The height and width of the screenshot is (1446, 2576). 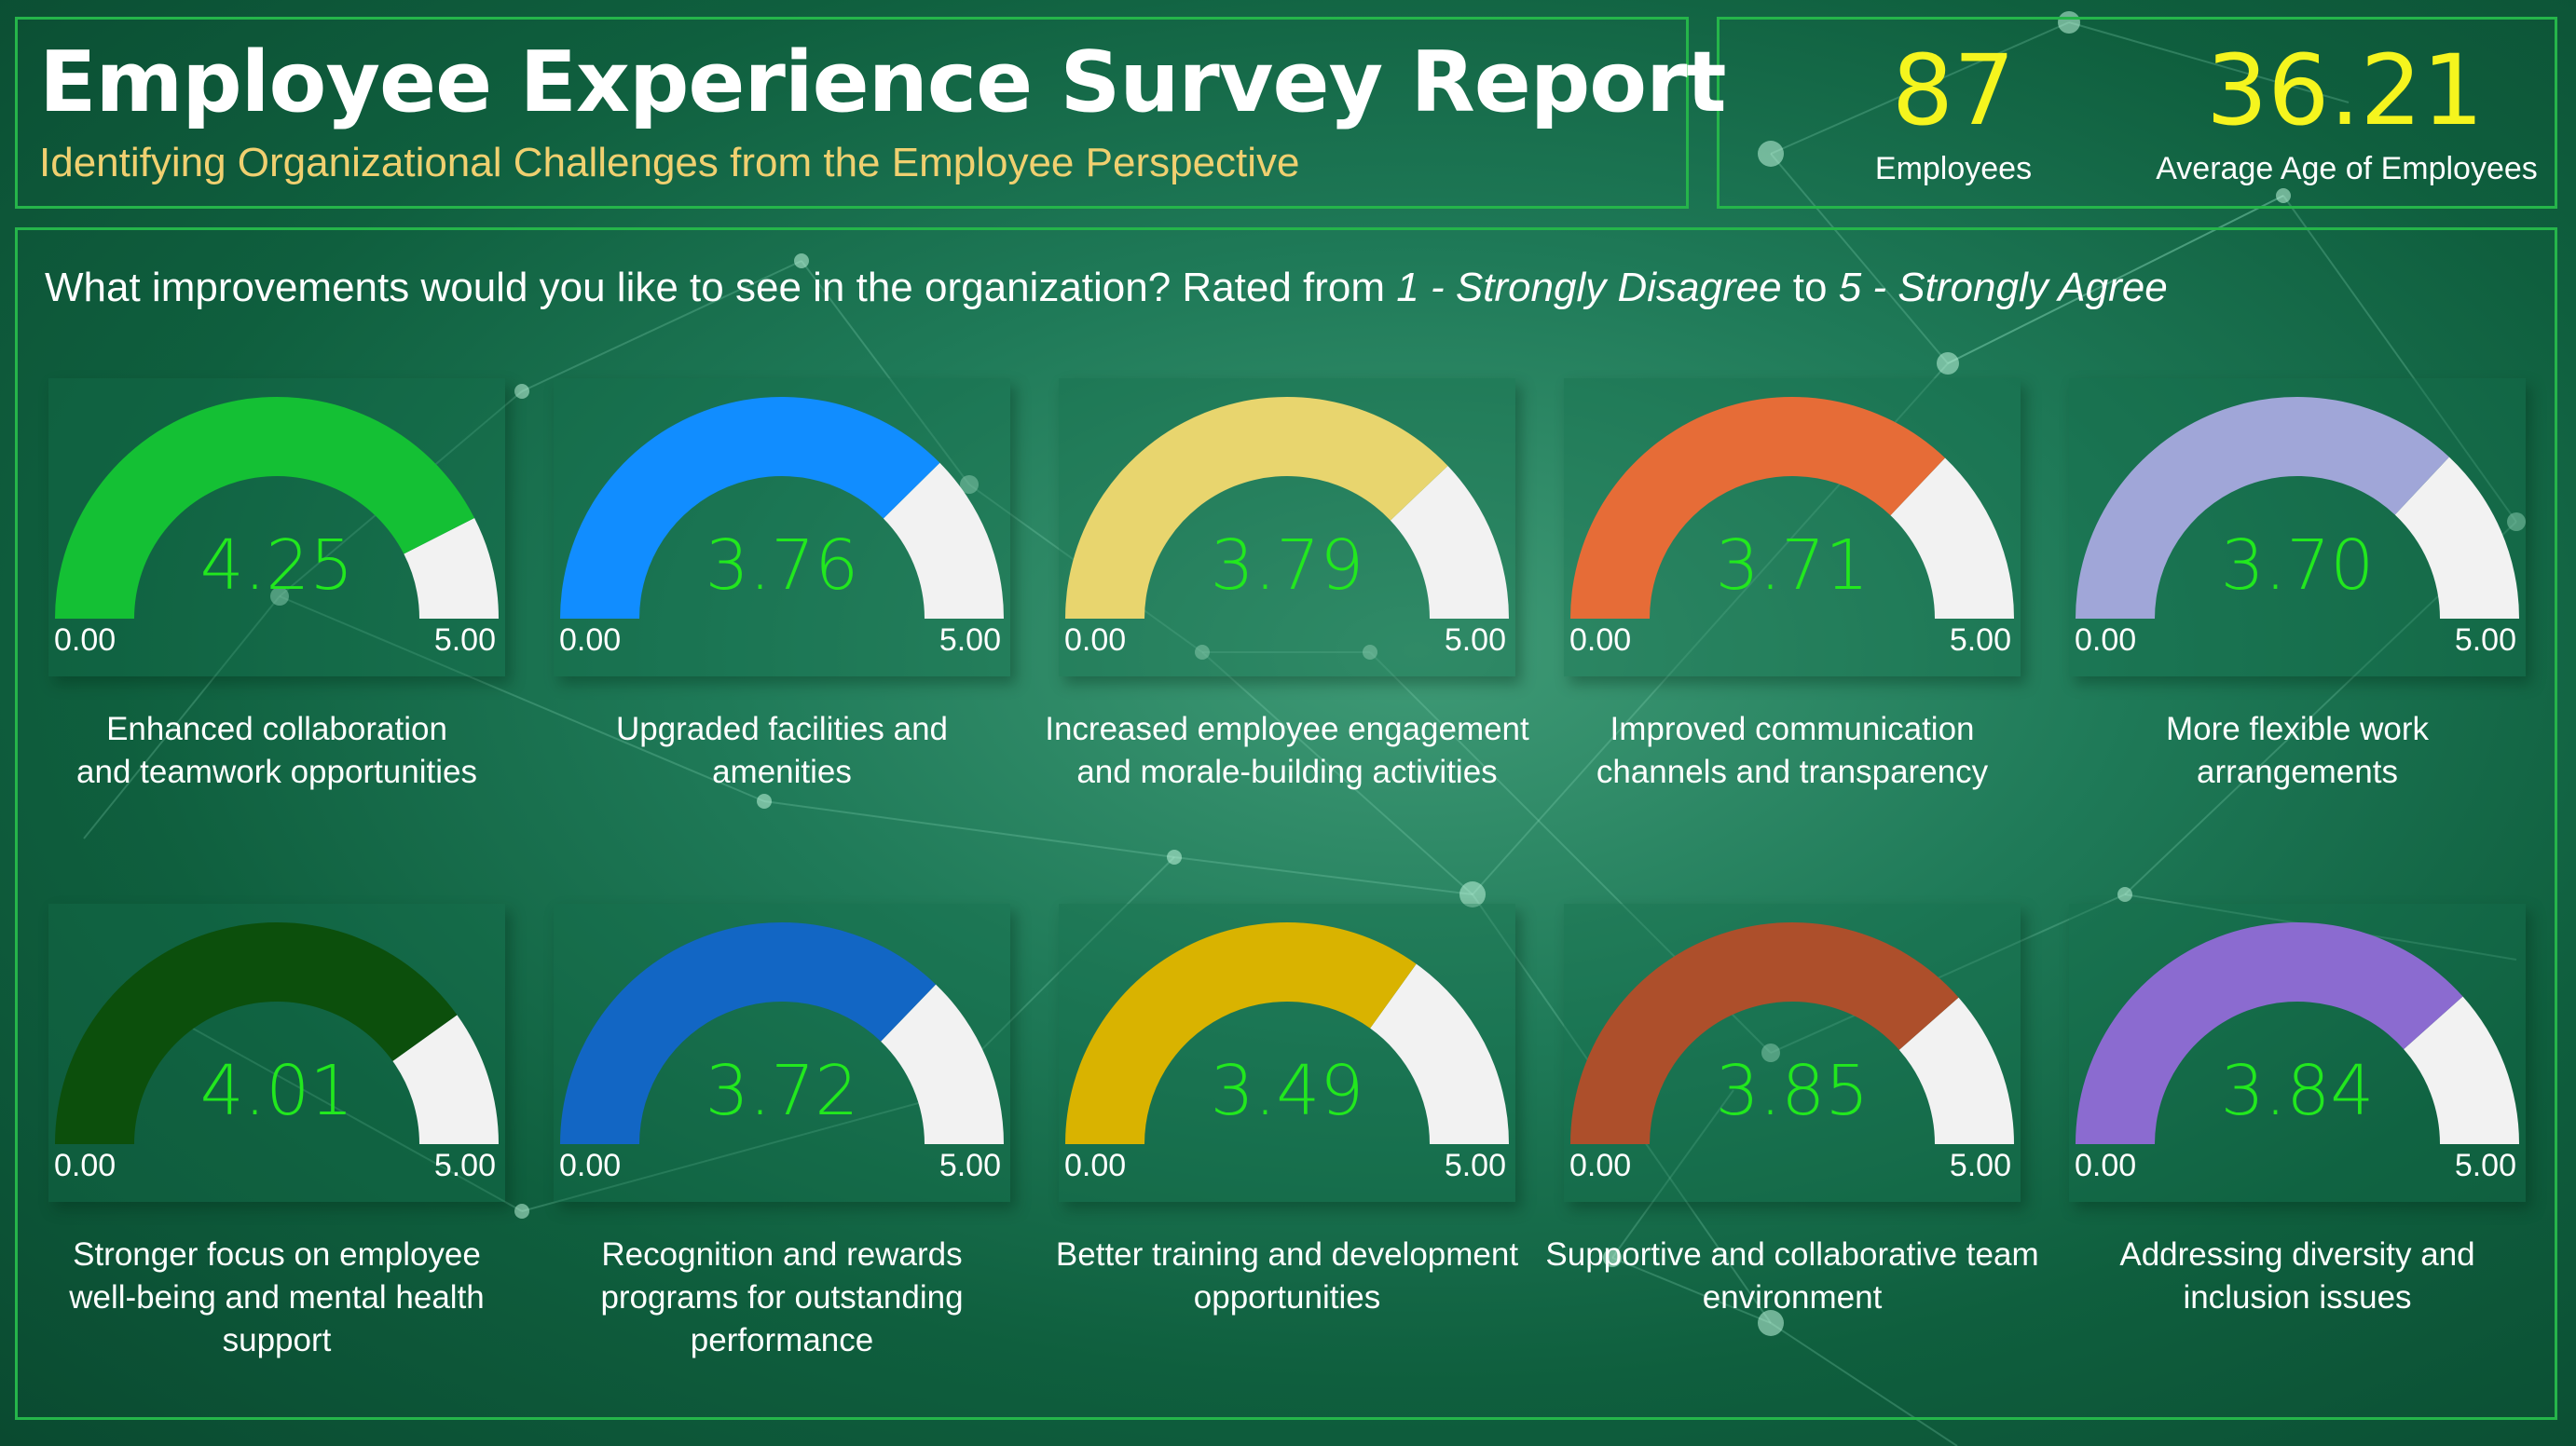 I want to click on gauge-value-label: 3.72, so click(x=782, y=1091).